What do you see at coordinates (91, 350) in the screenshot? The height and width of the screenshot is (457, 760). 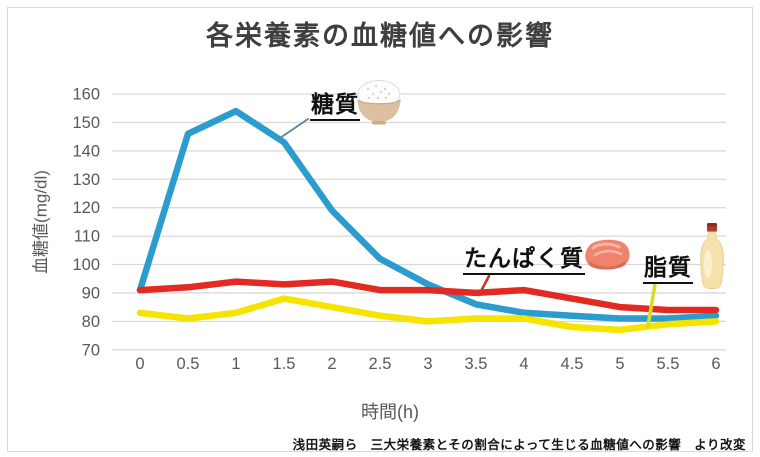 I see `y-tick-label: 70` at bounding box center [91, 350].